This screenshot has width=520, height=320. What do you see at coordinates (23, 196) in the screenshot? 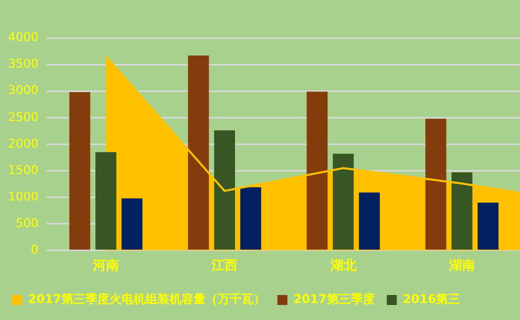
I see `y-tick-label: 1000` at bounding box center [23, 196].